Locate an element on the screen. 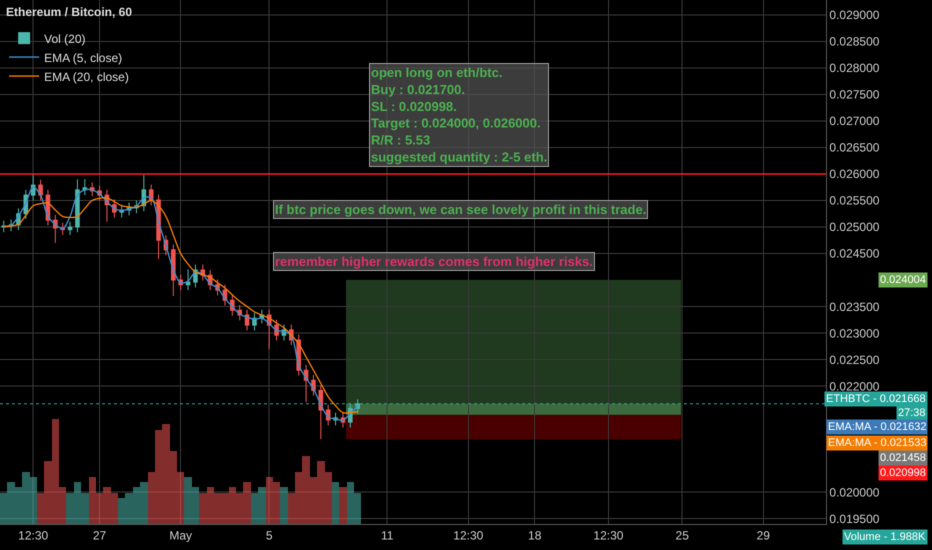 This screenshot has height=550, width=932. y-tick-label: 0.022500 is located at coordinates (854, 359).